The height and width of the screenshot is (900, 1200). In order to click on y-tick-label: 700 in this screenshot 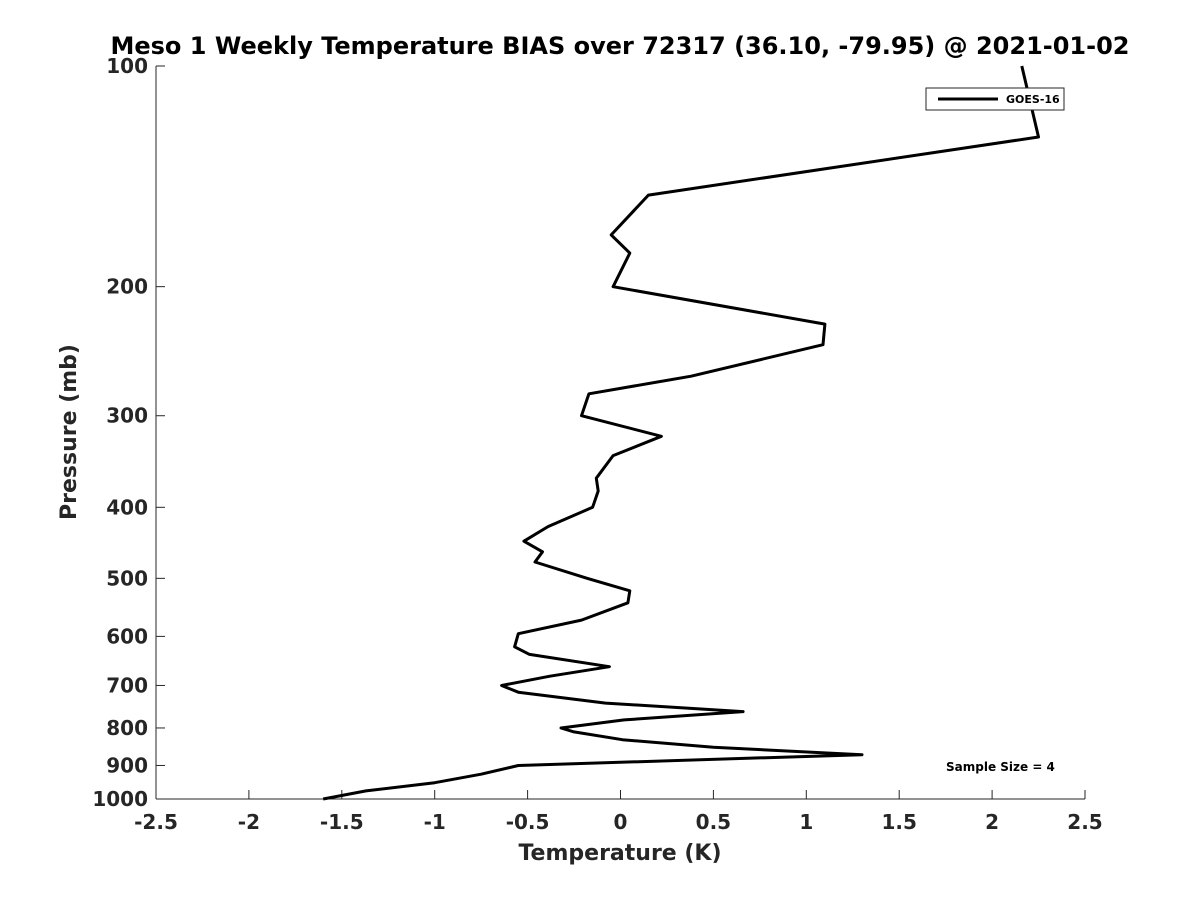, I will do `click(127, 685)`.